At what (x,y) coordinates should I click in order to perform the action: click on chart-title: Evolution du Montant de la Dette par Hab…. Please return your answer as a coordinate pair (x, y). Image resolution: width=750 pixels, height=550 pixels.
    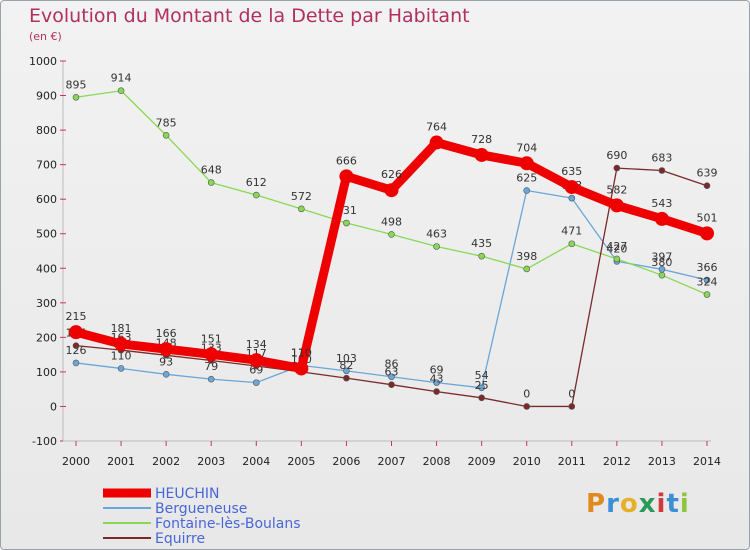
    Looking at the image, I should click on (249, 16).